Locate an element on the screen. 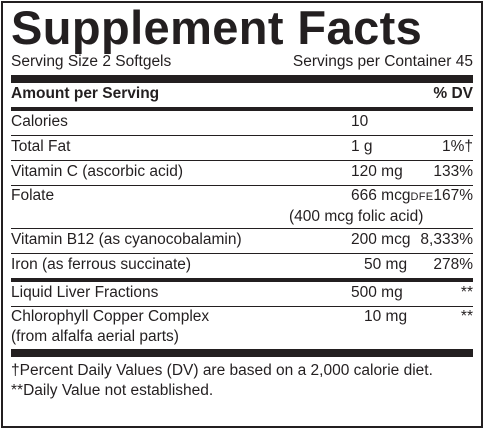  servings-per-container: Servings per Container 45 is located at coordinates (382, 61).